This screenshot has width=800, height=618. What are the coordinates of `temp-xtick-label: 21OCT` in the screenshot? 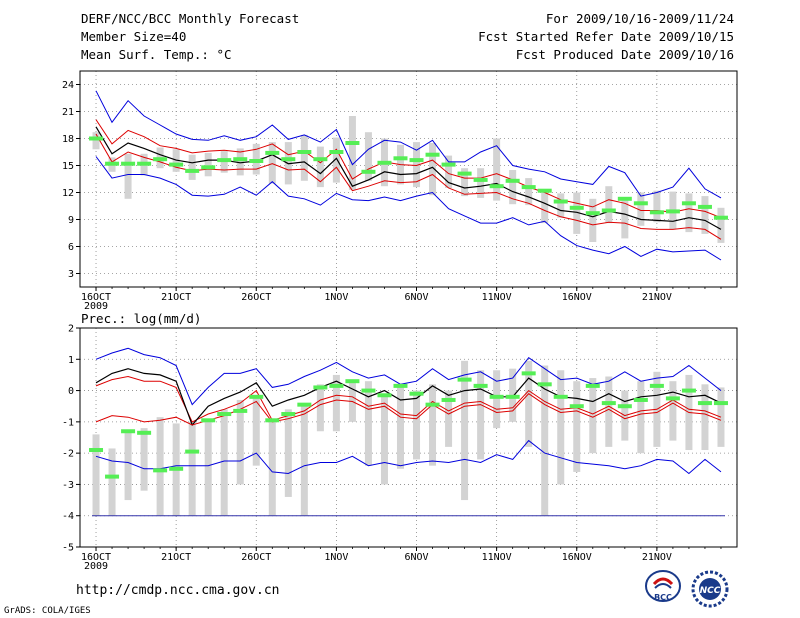 It's located at (176, 297).